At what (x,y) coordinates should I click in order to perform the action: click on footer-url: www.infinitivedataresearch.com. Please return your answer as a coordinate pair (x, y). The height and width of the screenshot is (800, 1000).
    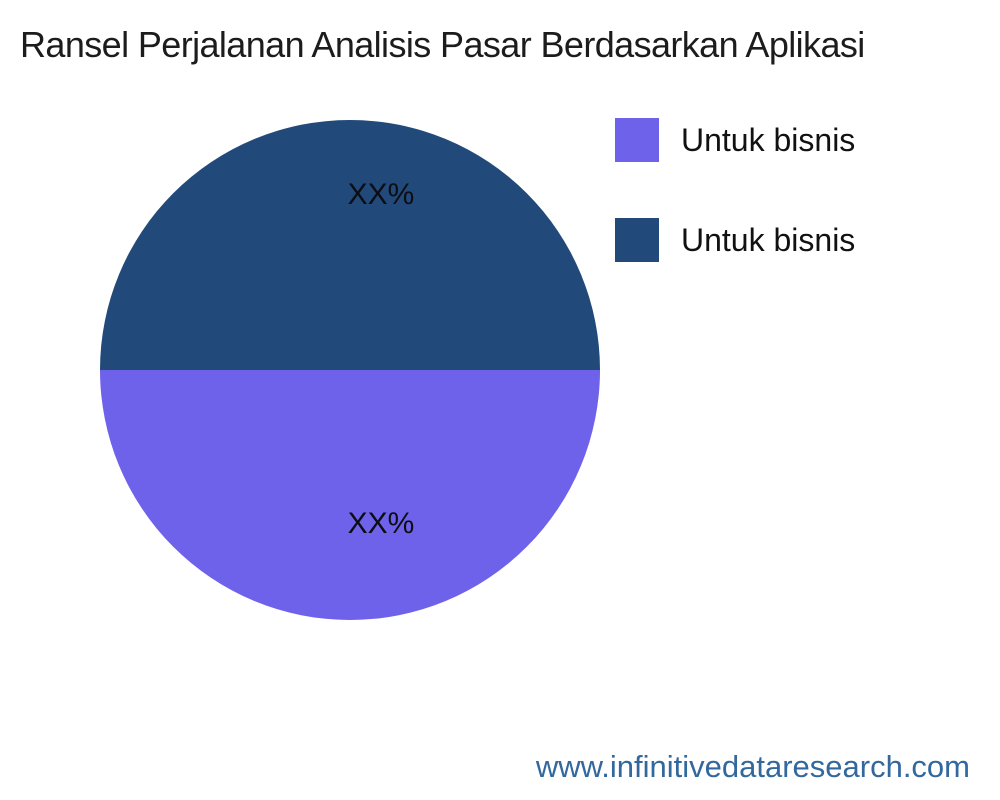
    Looking at the image, I should click on (752, 766).